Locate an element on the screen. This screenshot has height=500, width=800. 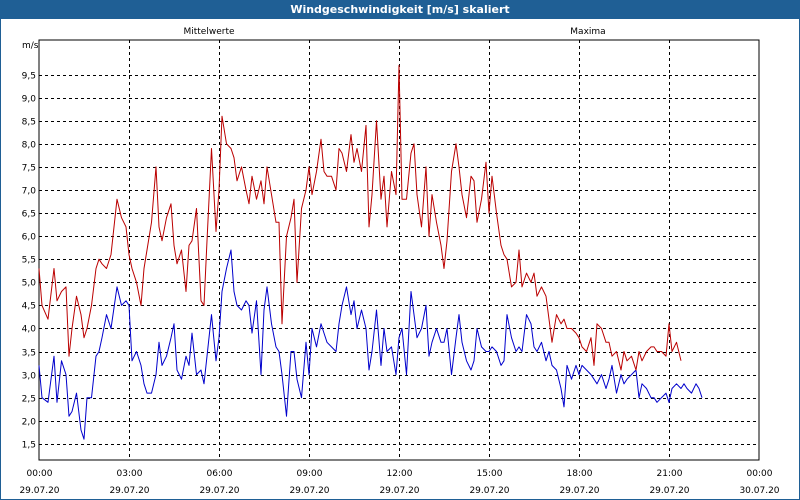
y-tick-label: 2,5 is located at coordinates (29, 400).